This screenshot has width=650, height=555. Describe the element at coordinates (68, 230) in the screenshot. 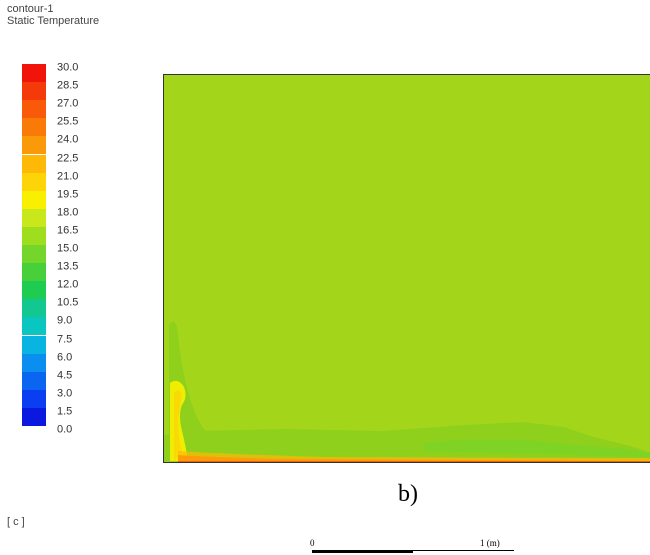

I see `legend-tick-label: 16.5` at that location.